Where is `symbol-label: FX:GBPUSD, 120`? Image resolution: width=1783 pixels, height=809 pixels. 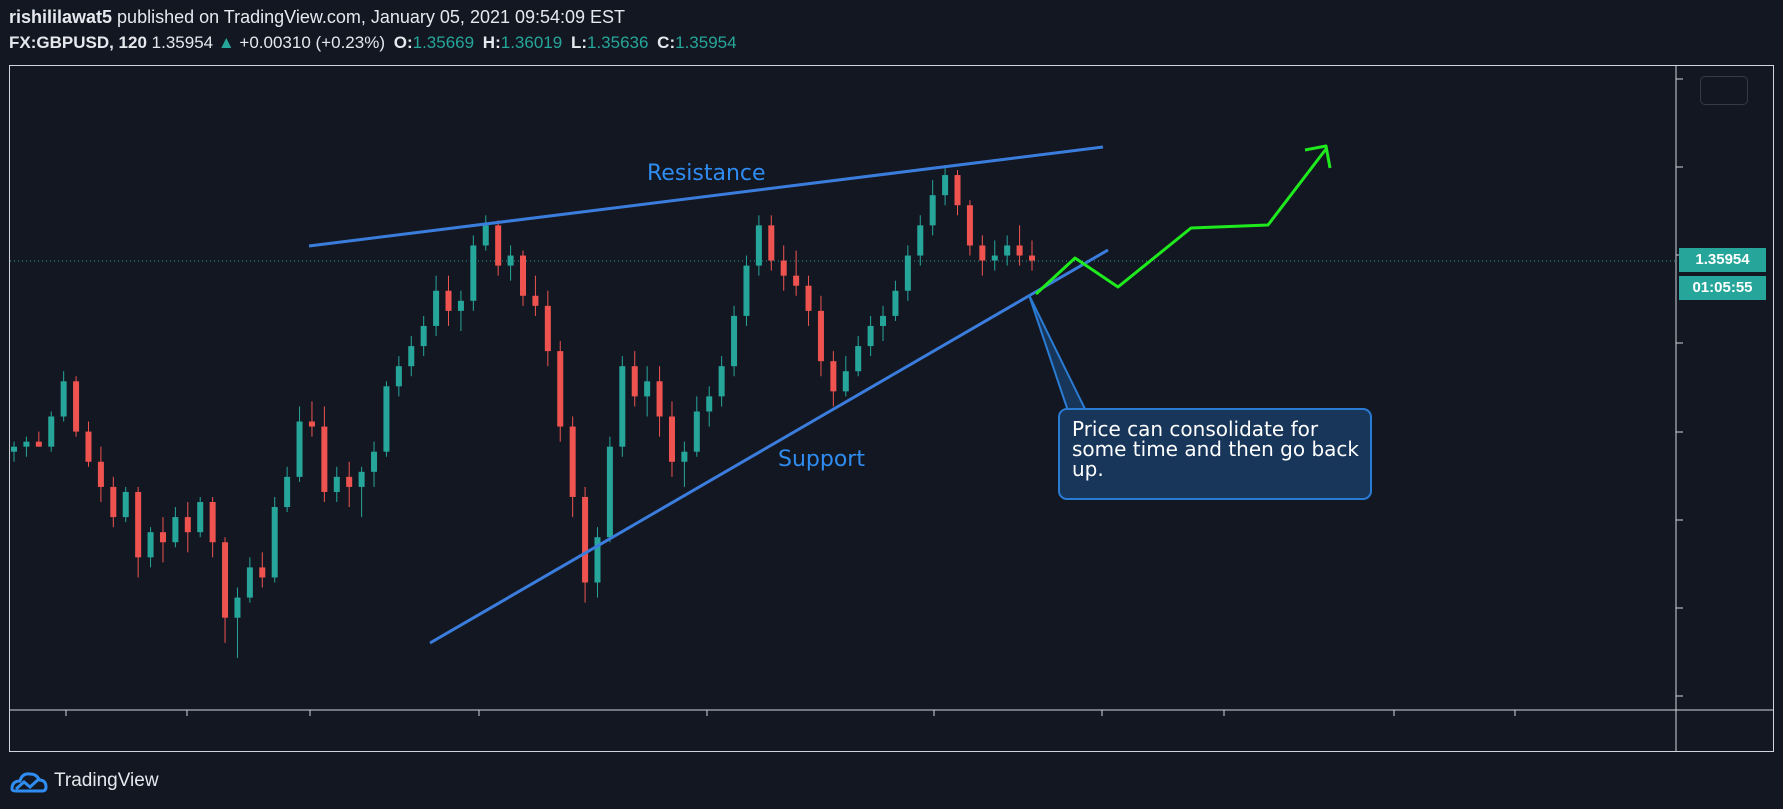
symbol-label: FX:GBPUSD, 120 is located at coordinates (78, 42).